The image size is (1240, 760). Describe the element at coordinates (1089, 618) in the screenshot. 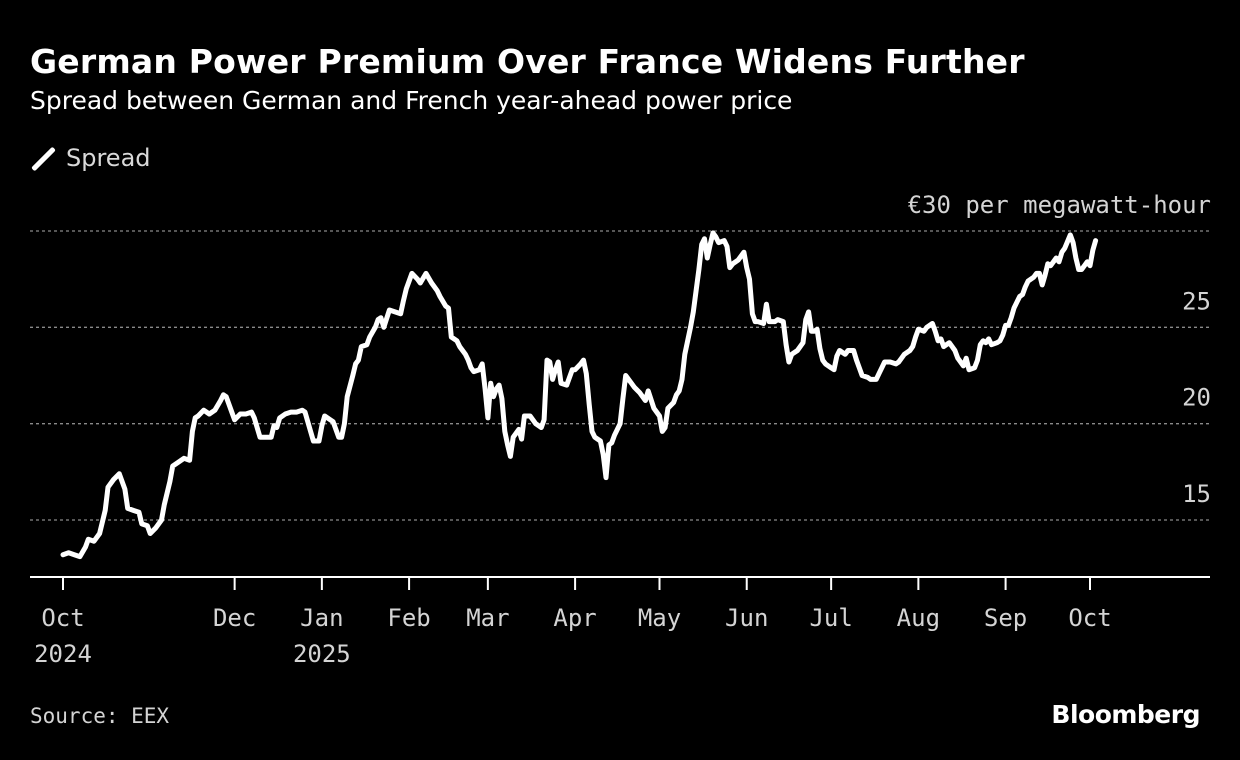

I see `x-tick-label-oct-11: Oct` at that location.